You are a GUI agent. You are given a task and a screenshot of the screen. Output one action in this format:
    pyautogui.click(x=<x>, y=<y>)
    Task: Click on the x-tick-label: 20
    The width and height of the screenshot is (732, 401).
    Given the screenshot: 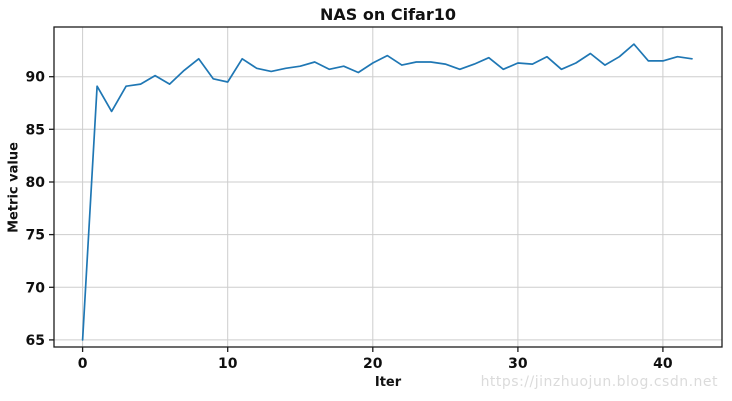 What is the action you would take?
    pyautogui.click(x=373, y=364)
    